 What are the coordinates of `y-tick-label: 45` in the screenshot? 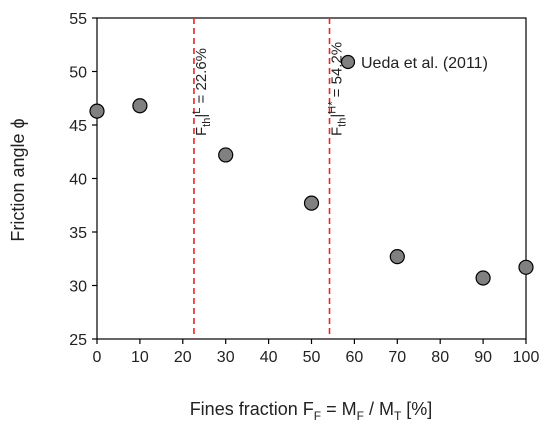 It's located at (78, 126).